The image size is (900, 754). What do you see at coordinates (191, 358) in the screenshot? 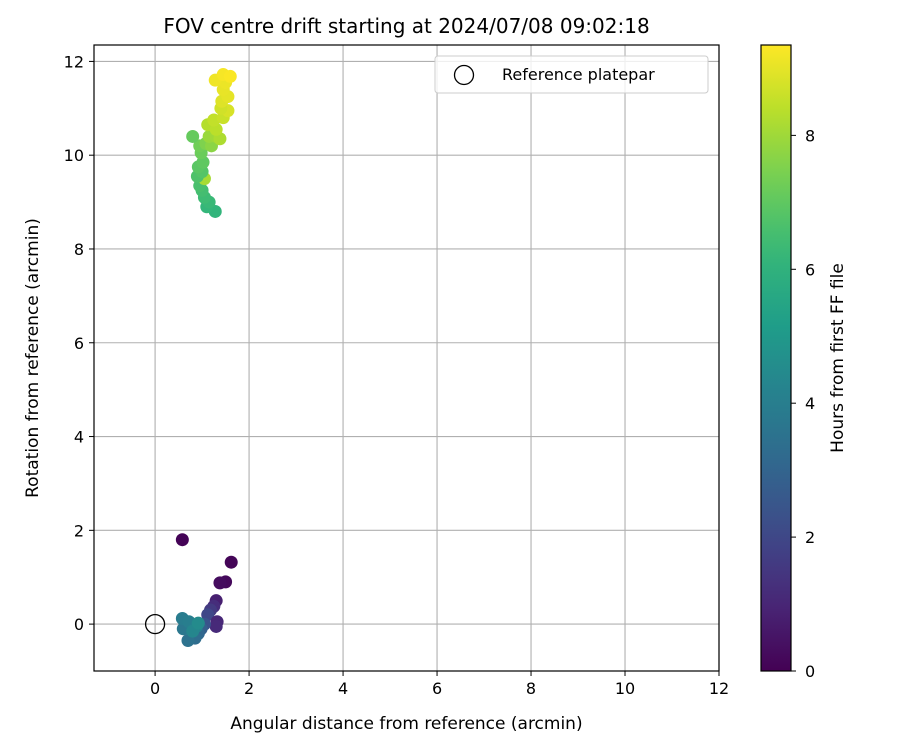
I see `scatter-points` at bounding box center [191, 358].